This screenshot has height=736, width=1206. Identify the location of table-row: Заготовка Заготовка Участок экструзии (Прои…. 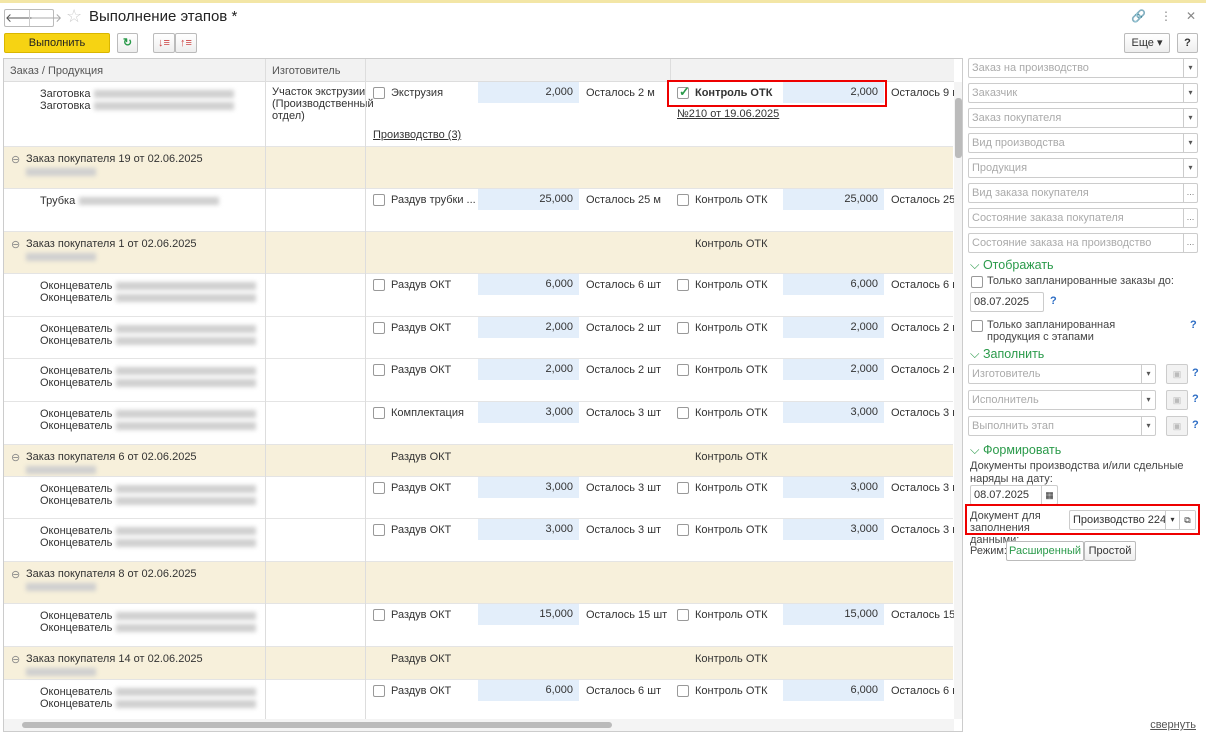
(482, 114).